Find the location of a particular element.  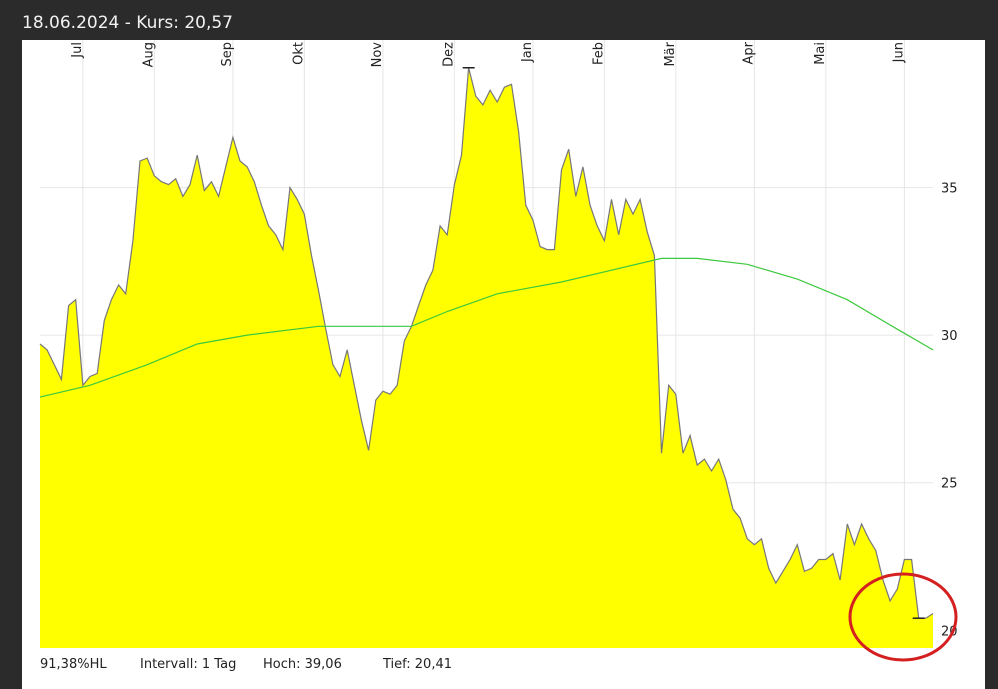

x-tick-label: Feb is located at coordinates (598, 53).